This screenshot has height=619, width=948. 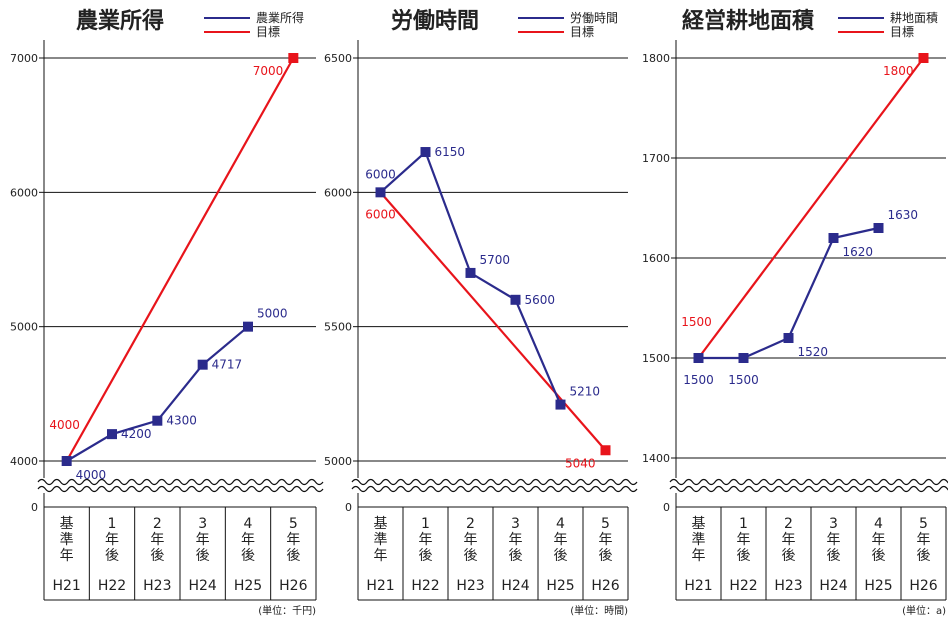 I want to click on legend-label-actual: 耕地面積, so click(x=914, y=17).